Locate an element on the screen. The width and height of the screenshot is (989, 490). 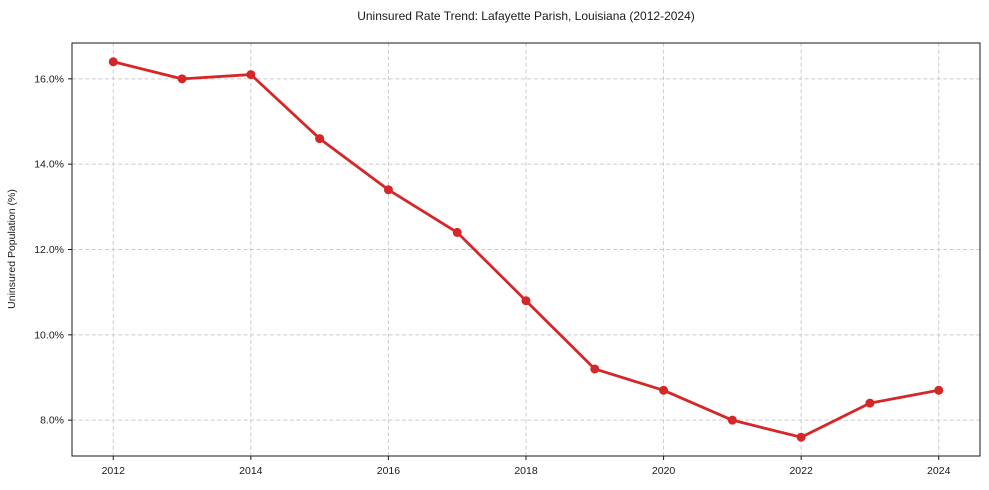
y-tick-label: 14.0% is located at coordinates (49, 165).